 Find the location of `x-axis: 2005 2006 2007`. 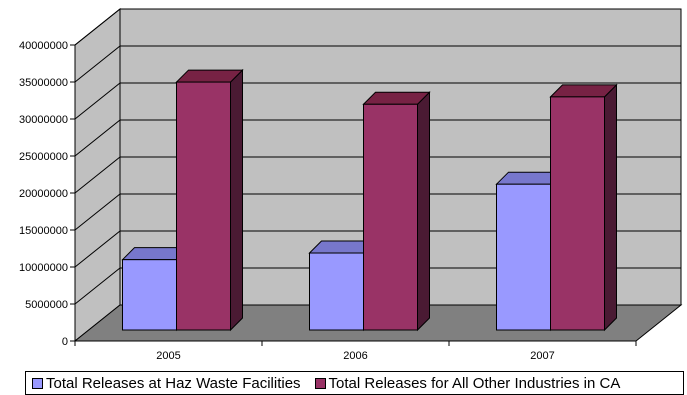

x-axis: 2005 2006 2007 is located at coordinates (355, 351).